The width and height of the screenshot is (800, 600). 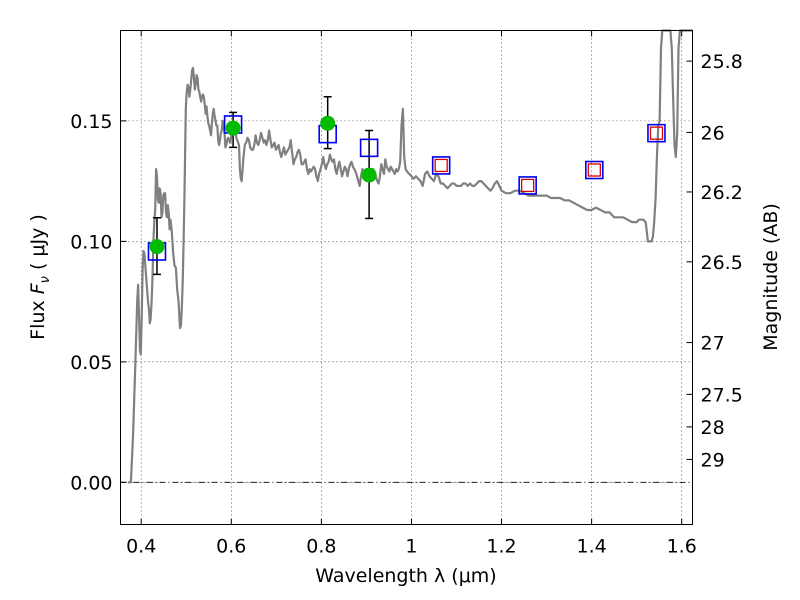 What do you see at coordinates (501, 547) in the screenshot?
I see `x-tick-label: 1.2` at bounding box center [501, 547].